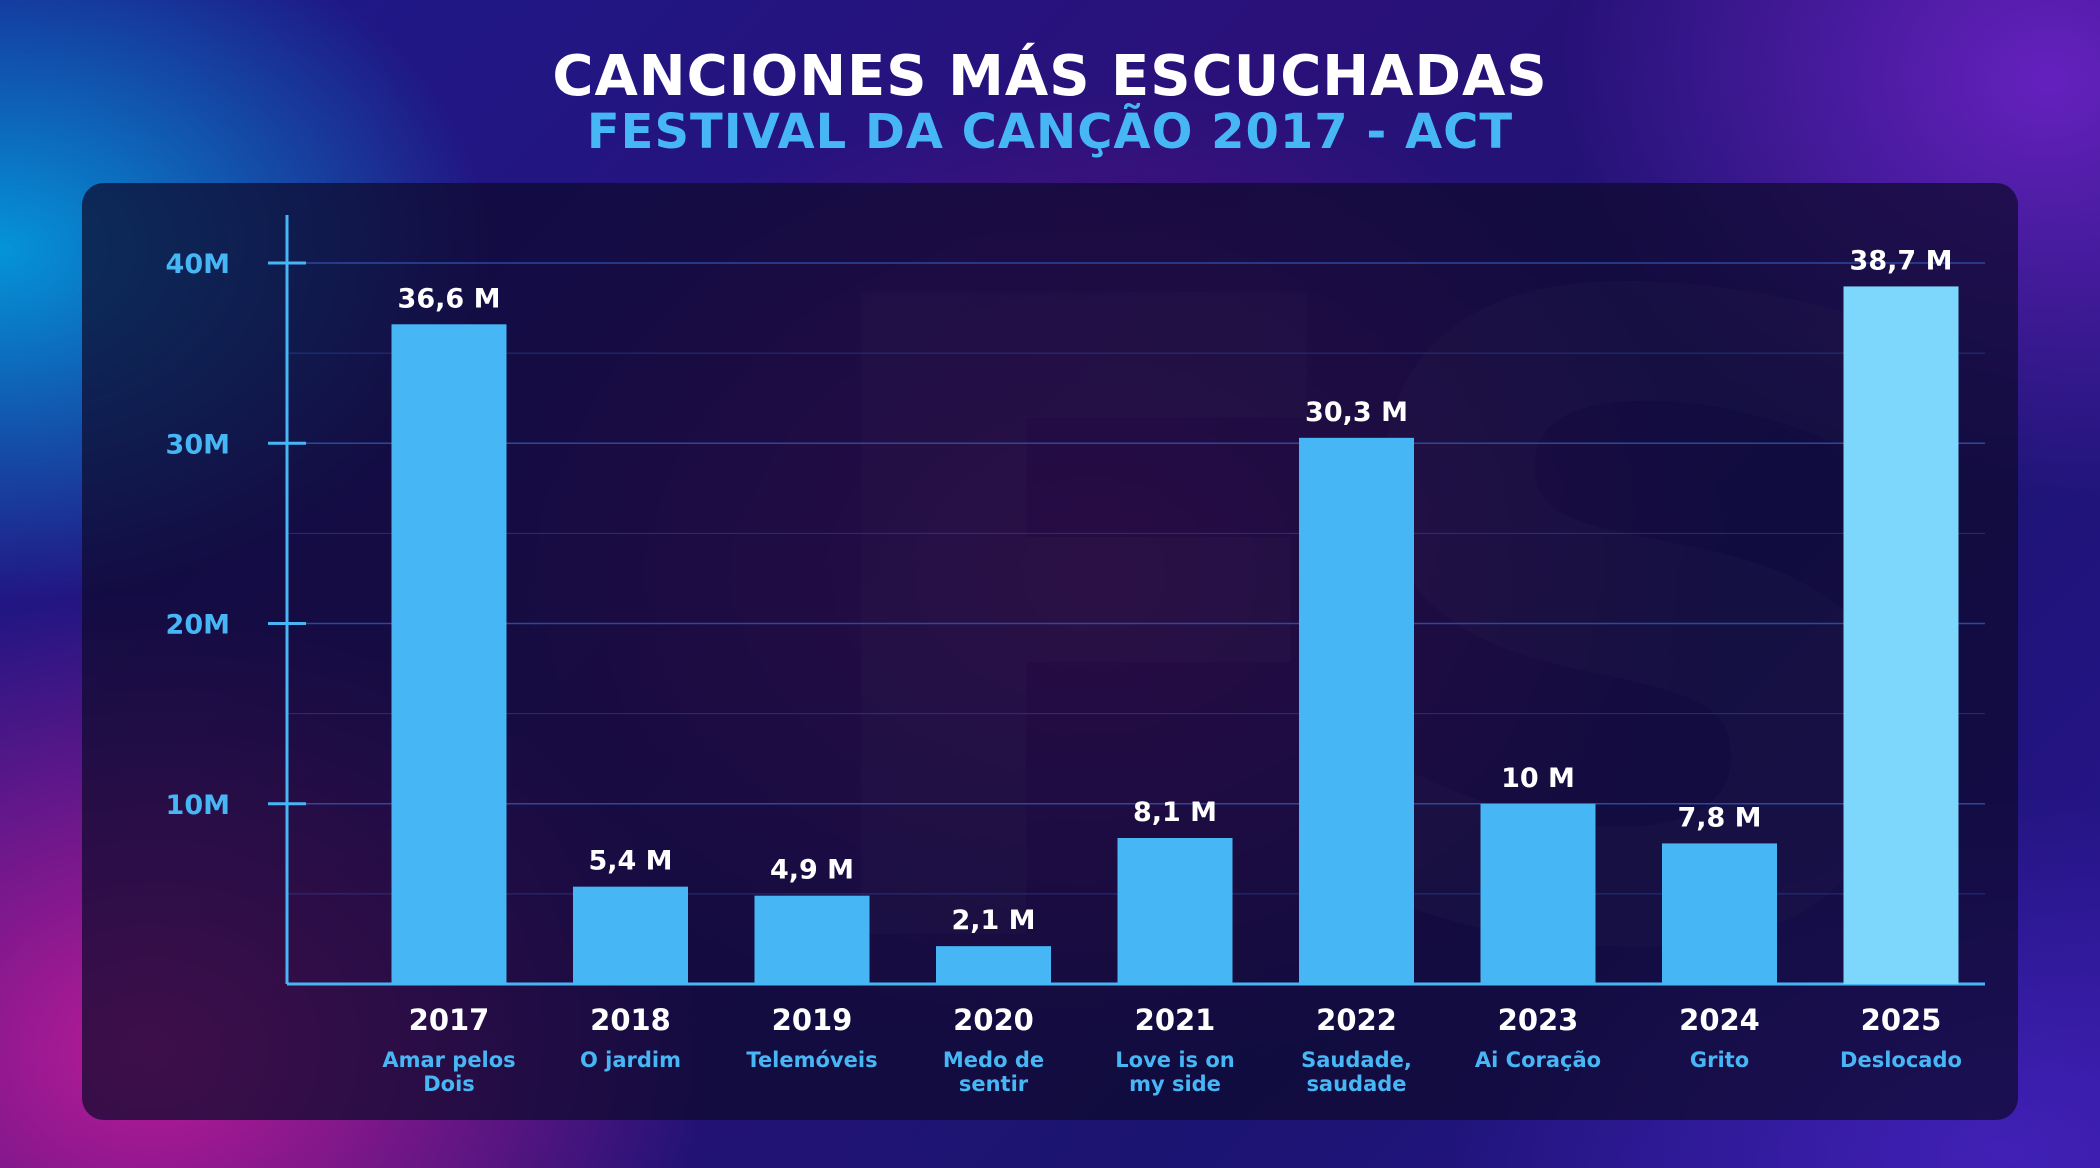 Image resolution: width=2100 pixels, height=1168 pixels. I want to click on chart-subtitle: FESTIVAL DA CANÇÃO 2017 - ACT, so click(1050, 132).